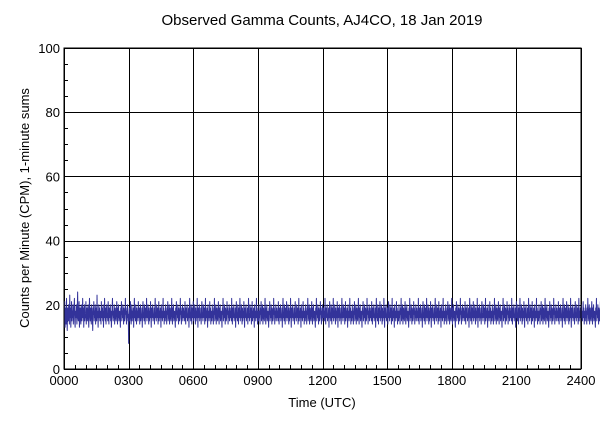 This screenshot has width=600, height=428. I want to click on y-tick-label: 20, so click(53, 305).